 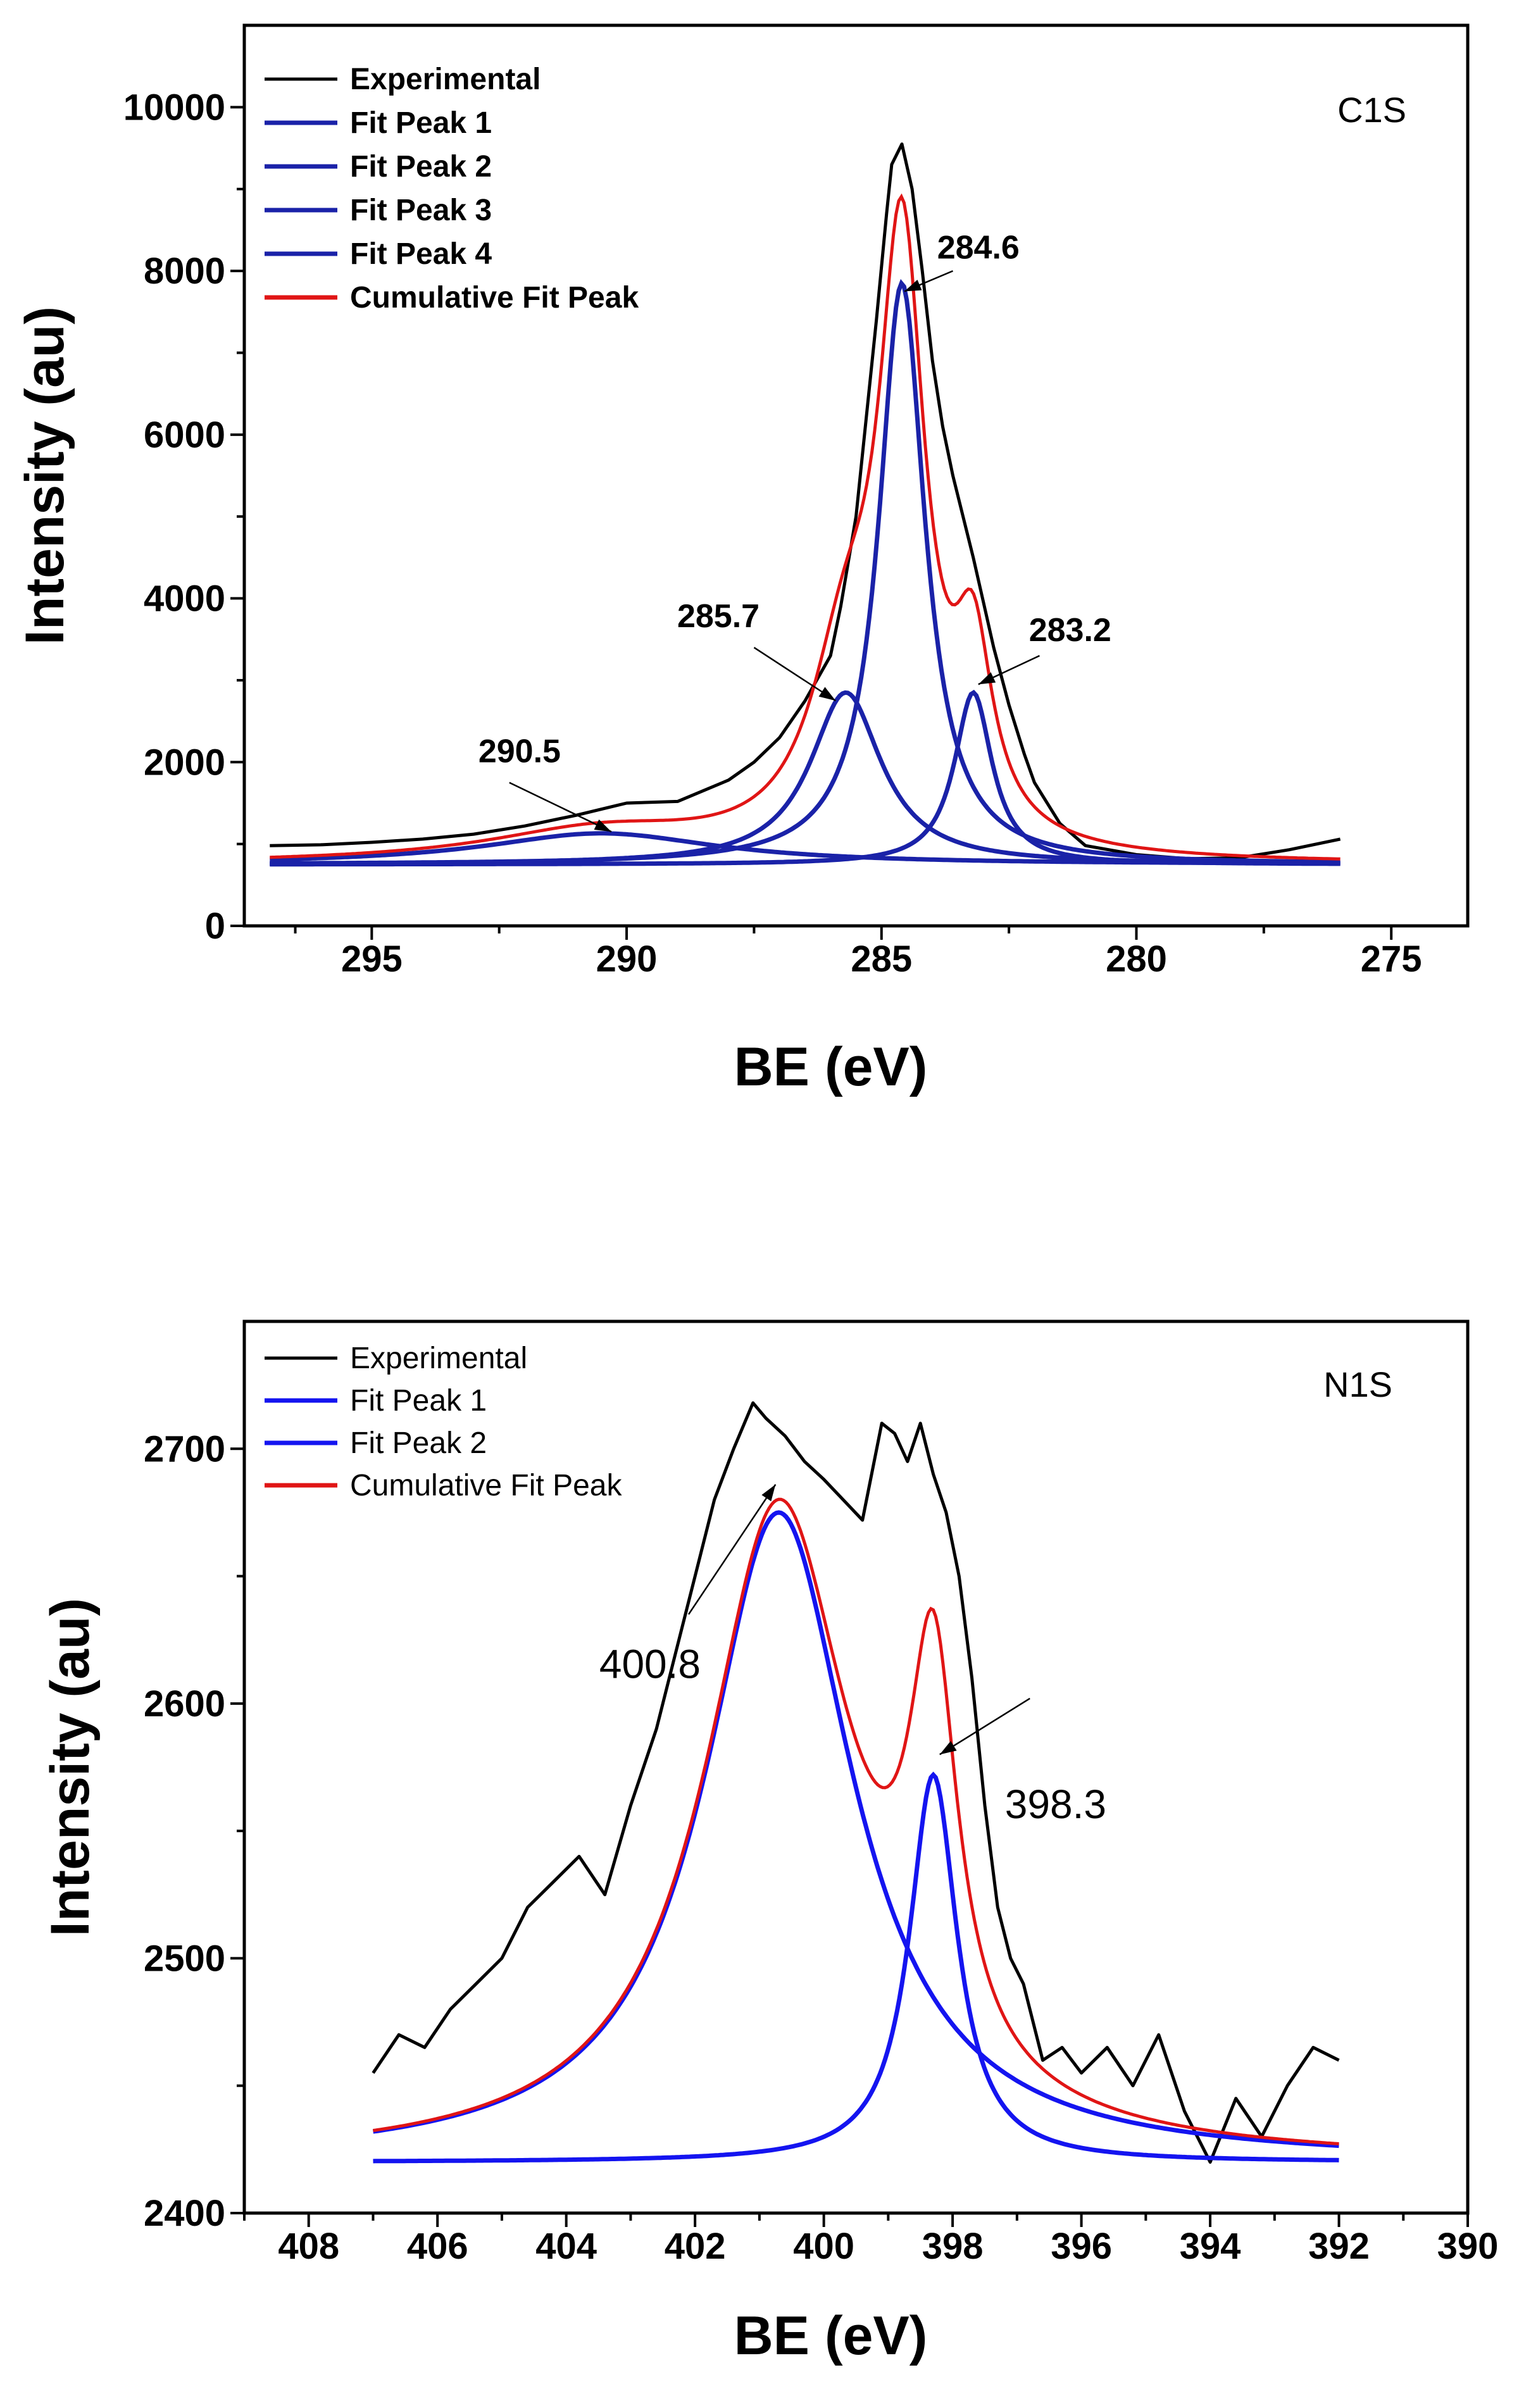 What do you see at coordinates (185, 1448) in the screenshot?
I see `y-tick-label: 2700` at bounding box center [185, 1448].